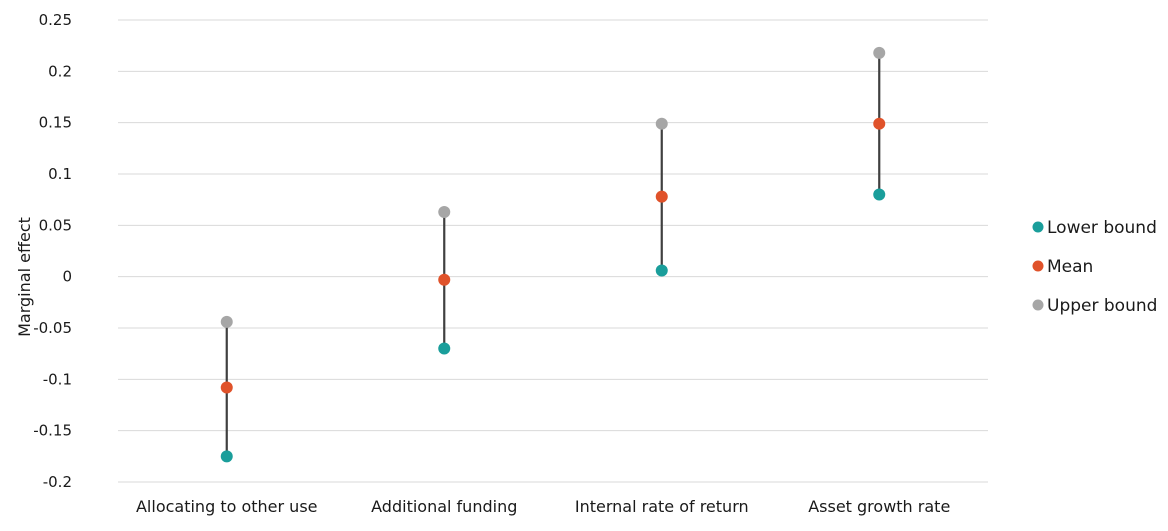  Describe the element at coordinates (55, 123) in the screenshot. I see `y-tick-label: 0.15` at that location.